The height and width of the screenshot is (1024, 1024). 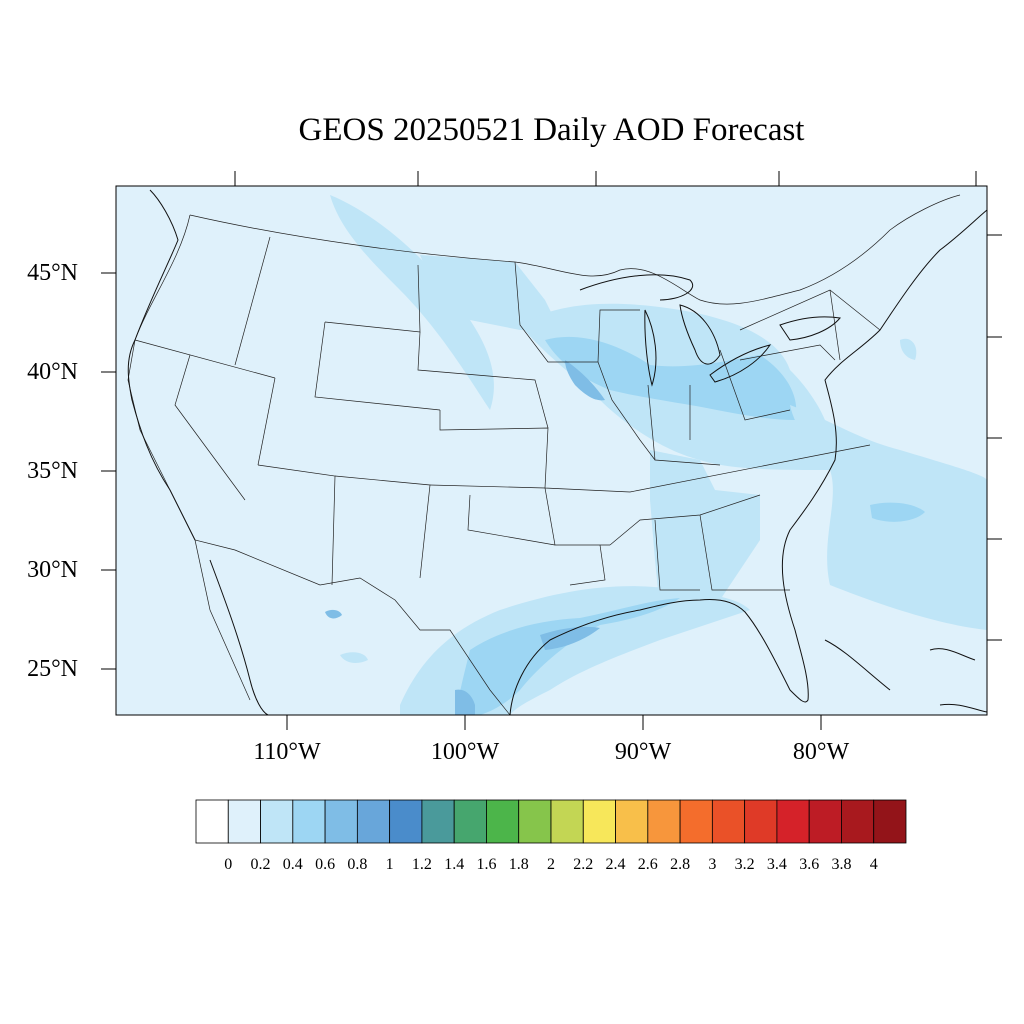 I want to click on colorbar-tick-label: 0.4, so click(x=292, y=864).